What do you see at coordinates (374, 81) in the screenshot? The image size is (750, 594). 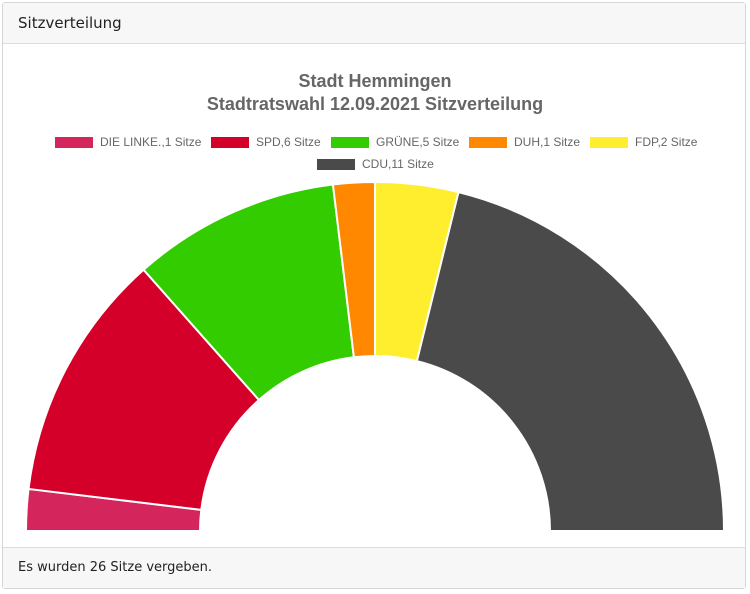 I see `chart-title-line-1: Stadt Hemmingen` at bounding box center [374, 81].